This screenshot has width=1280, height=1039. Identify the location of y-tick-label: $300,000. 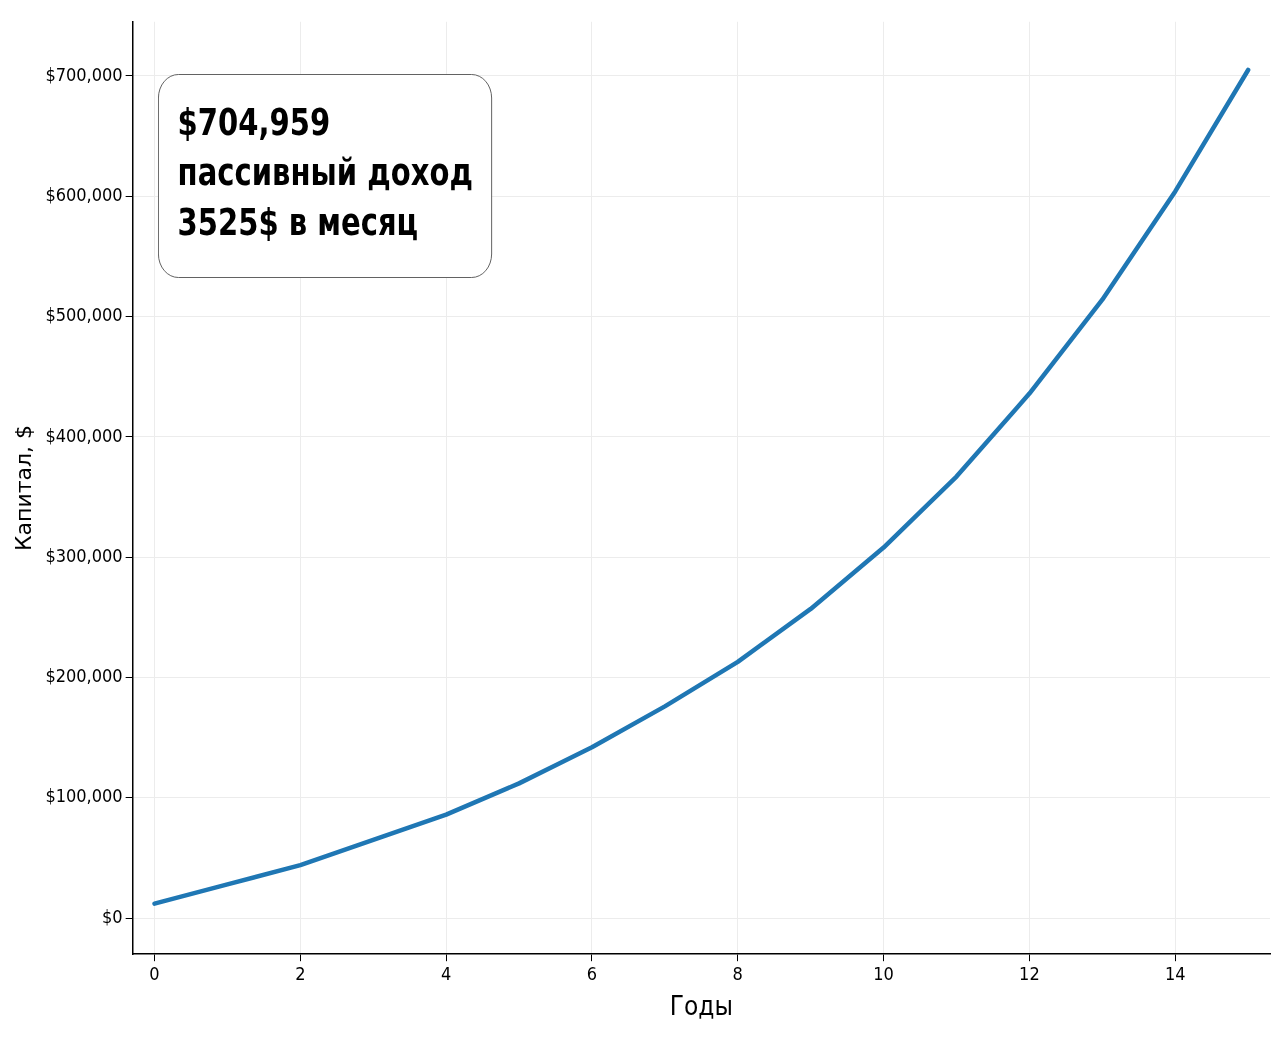
(84, 555).